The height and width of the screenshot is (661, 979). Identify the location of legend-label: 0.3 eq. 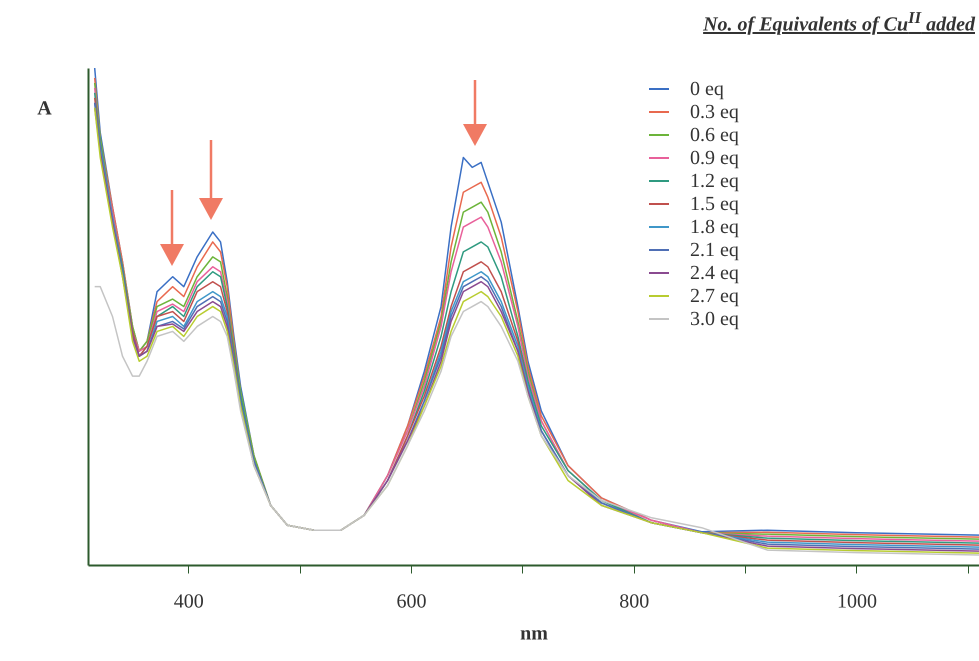
(714, 112).